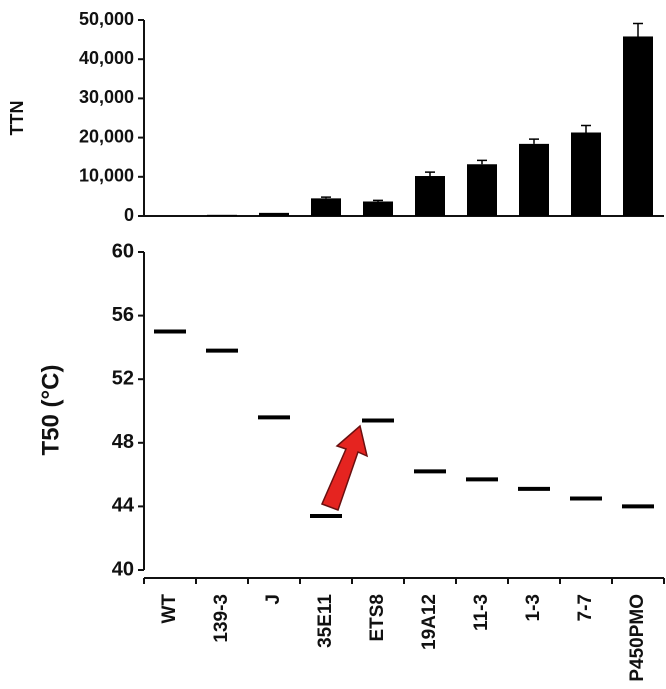  Describe the element at coordinates (169, 609) in the screenshot. I see `x-tick-label: WT` at that location.